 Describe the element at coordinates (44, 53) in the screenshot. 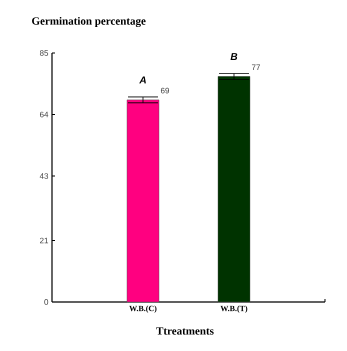

I see `y-tick-label: 85` at that location.